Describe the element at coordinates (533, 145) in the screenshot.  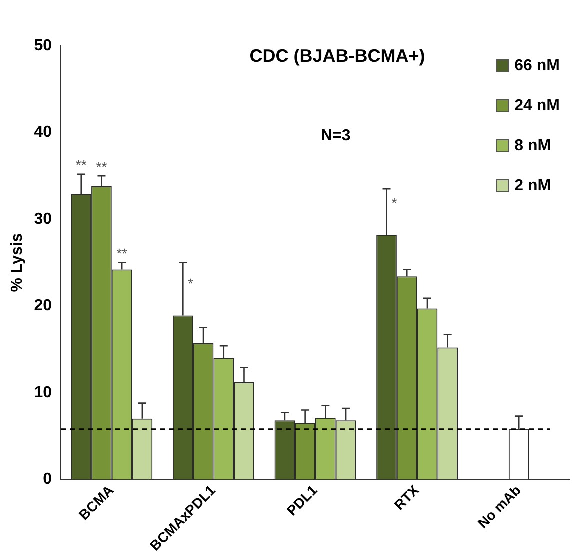
I see `legend-label: 8 nM` at that location.